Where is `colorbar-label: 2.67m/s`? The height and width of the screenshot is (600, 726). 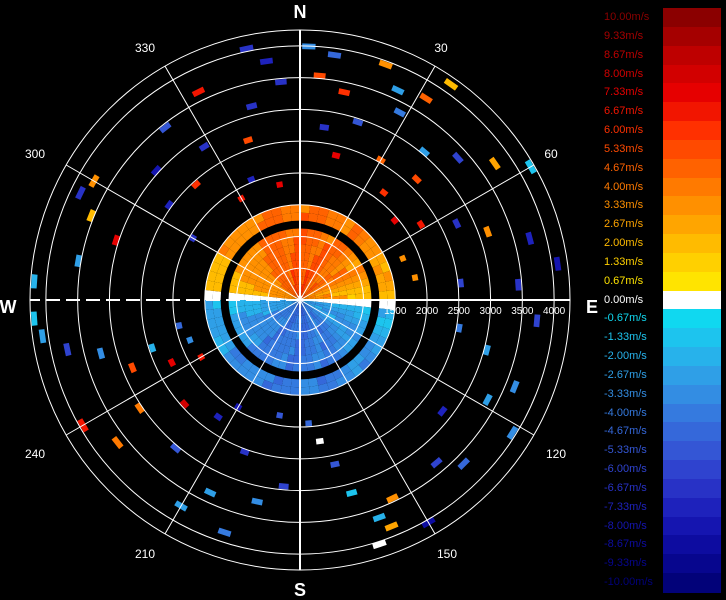 colorbar-label: 2.67m/s is located at coordinates (624, 224).